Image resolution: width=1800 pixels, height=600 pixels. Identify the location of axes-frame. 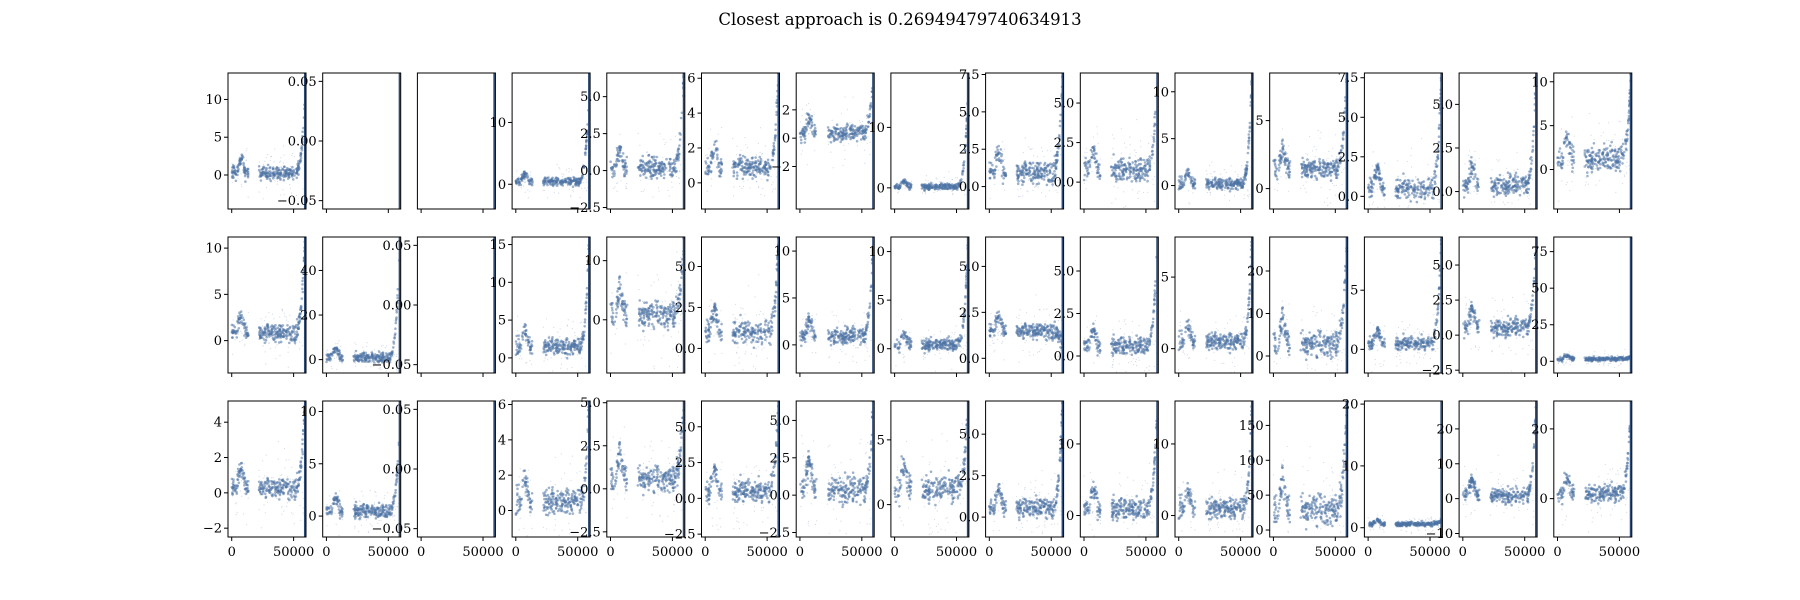
(646, 141).